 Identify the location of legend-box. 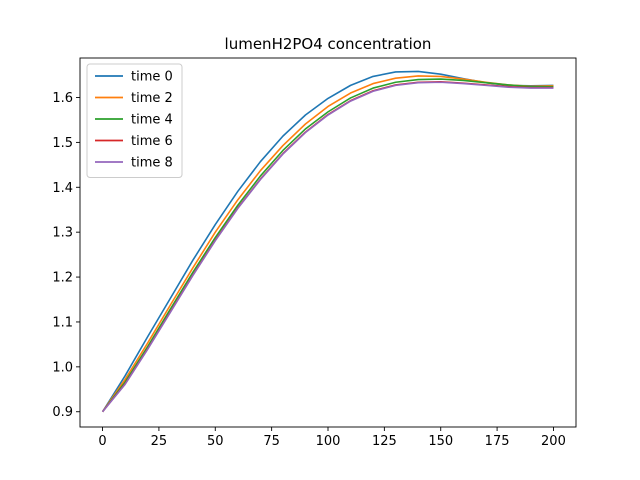
(134, 120).